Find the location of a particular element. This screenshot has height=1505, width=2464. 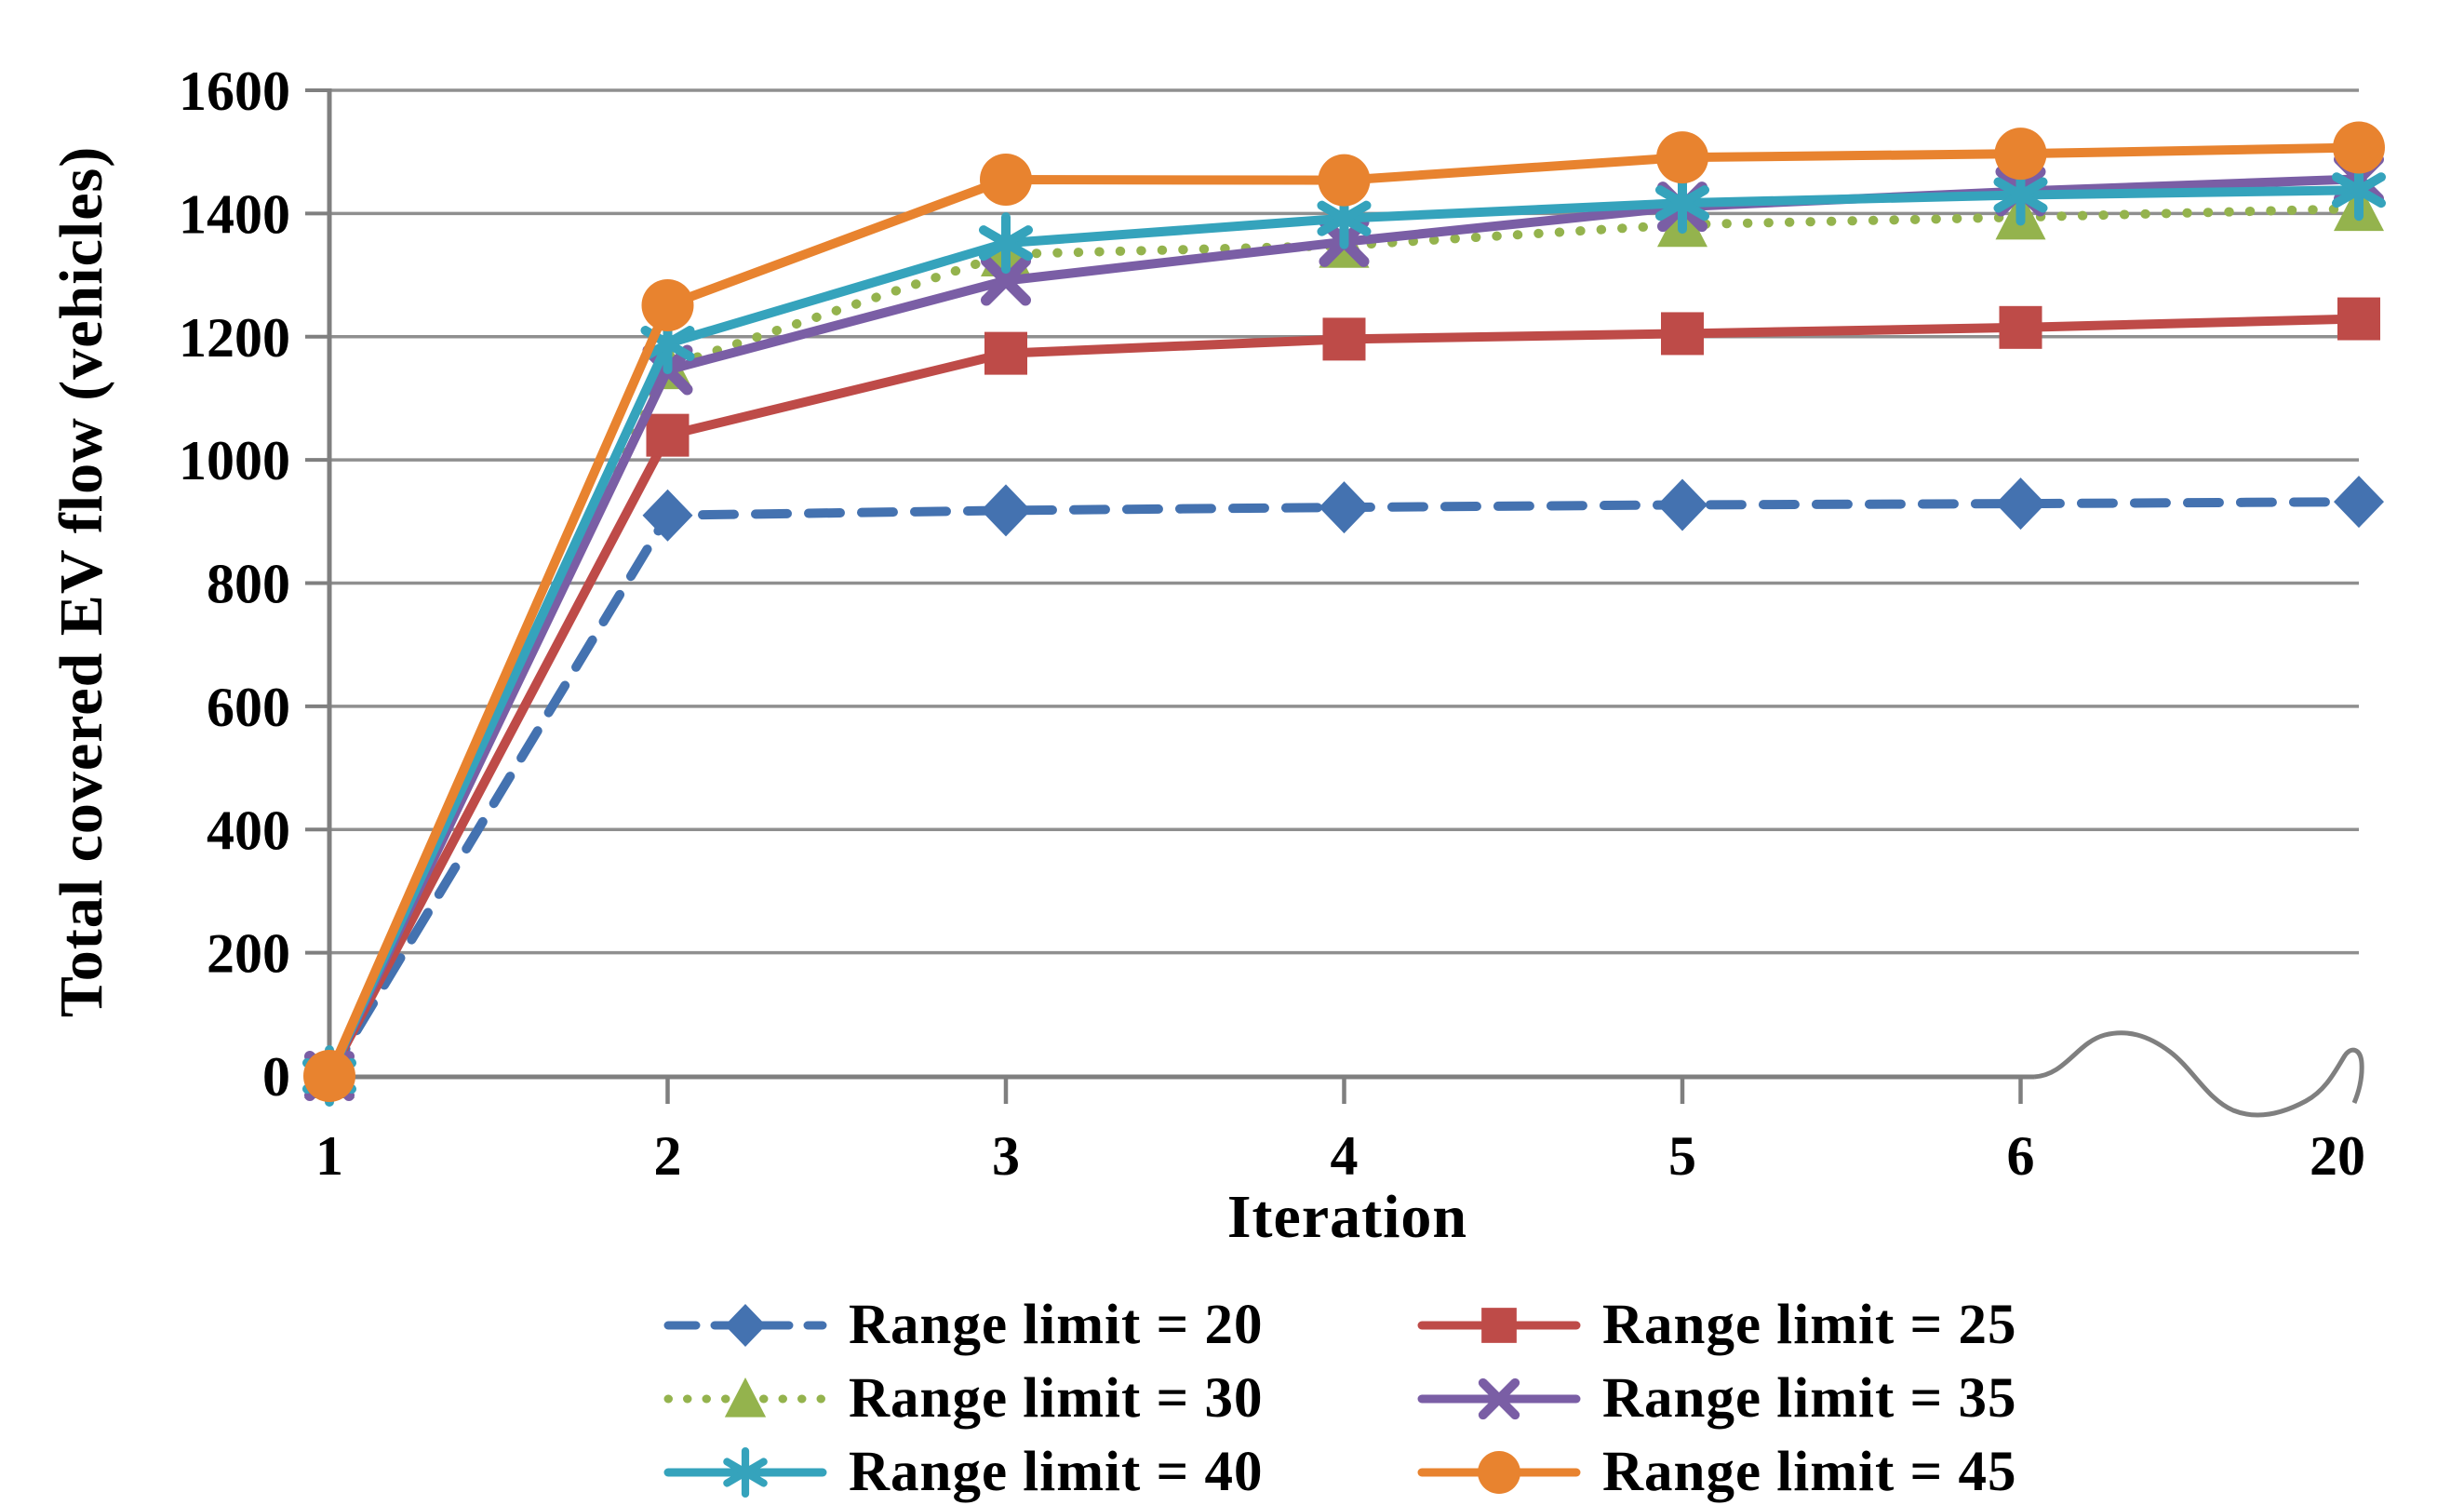

x-tick-label-2: 2 is located at coordinates (668, 1156).